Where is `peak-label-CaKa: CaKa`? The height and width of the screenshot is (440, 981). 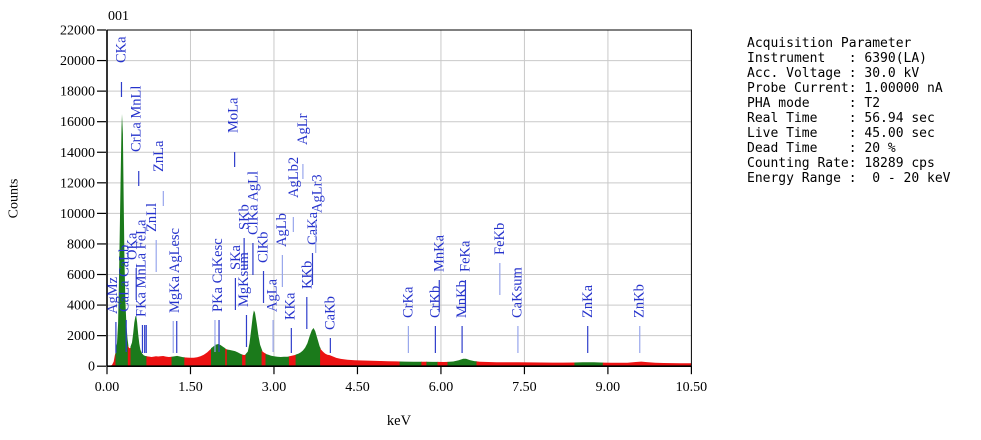
peak-label-CaKa: CaKa is located at coordinates (313, 228).